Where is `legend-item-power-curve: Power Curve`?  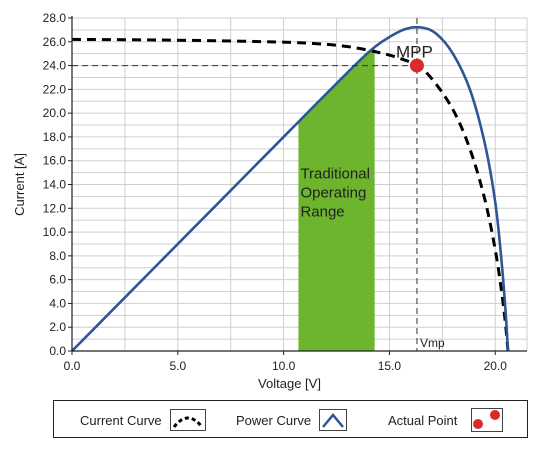 legend-item-power-curve: Power Curve is located at coordinates (292, 420).